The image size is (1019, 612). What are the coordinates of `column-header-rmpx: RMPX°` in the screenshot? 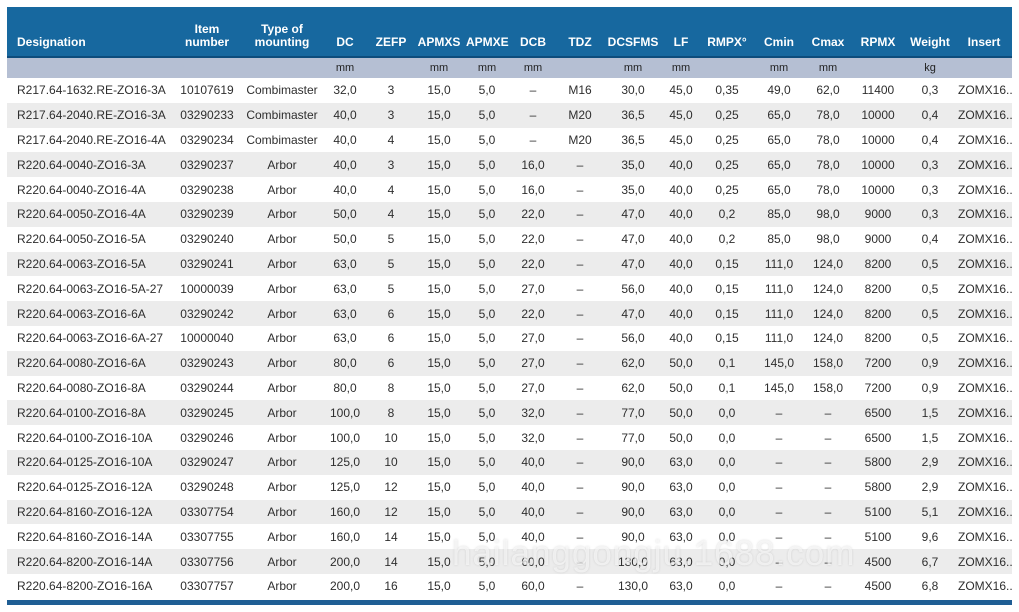 It's located at (727, 32).